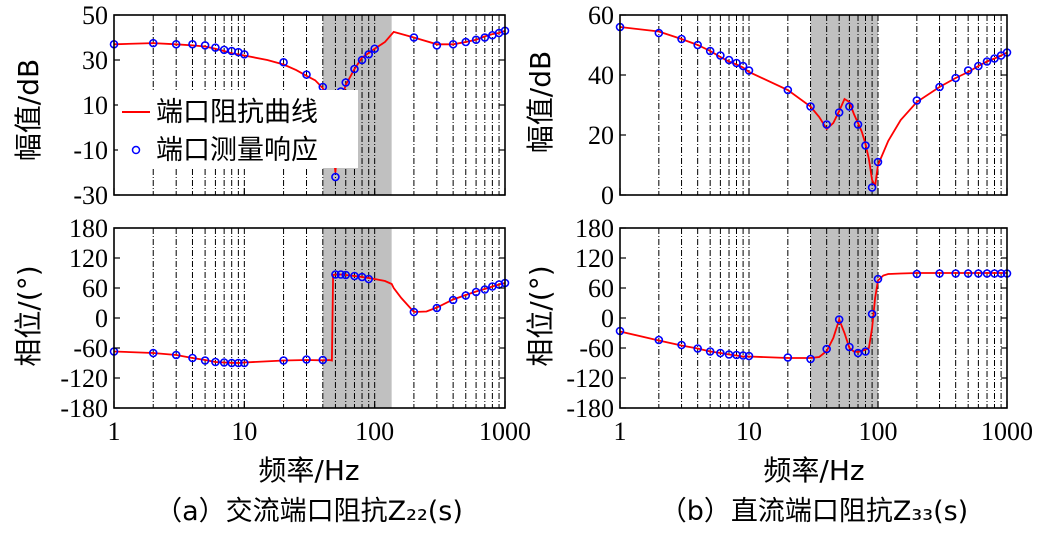 The height and width of the screenshot is (533, 1044). Describe the element at coordinates (95, 60) in the screenshot. I see `y-tick-label: 30` at that location.